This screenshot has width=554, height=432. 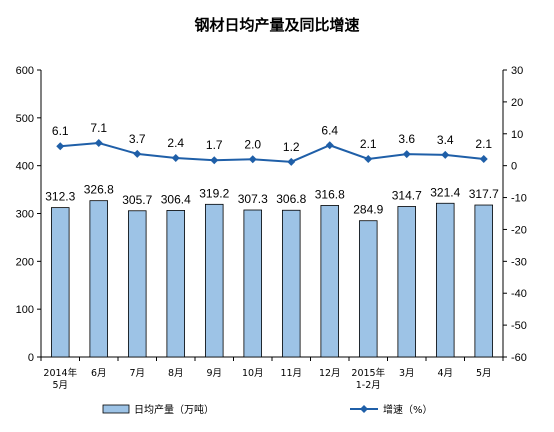 I want to click on bar-value-label: 284.9, so click(x=368, y=210).